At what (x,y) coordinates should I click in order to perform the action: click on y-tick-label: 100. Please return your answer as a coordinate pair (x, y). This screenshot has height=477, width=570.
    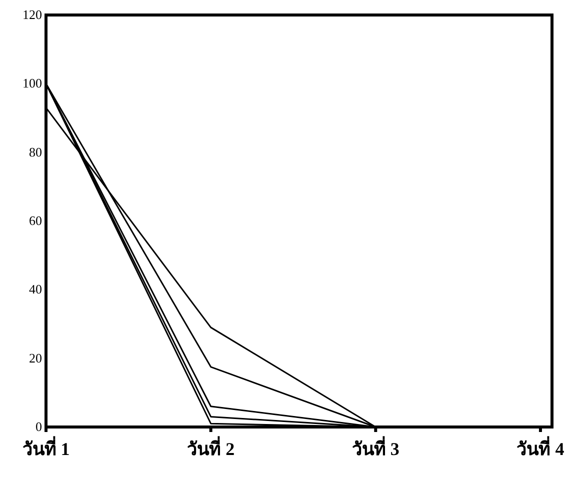
    Looking at the image, I should click on (32, 83).